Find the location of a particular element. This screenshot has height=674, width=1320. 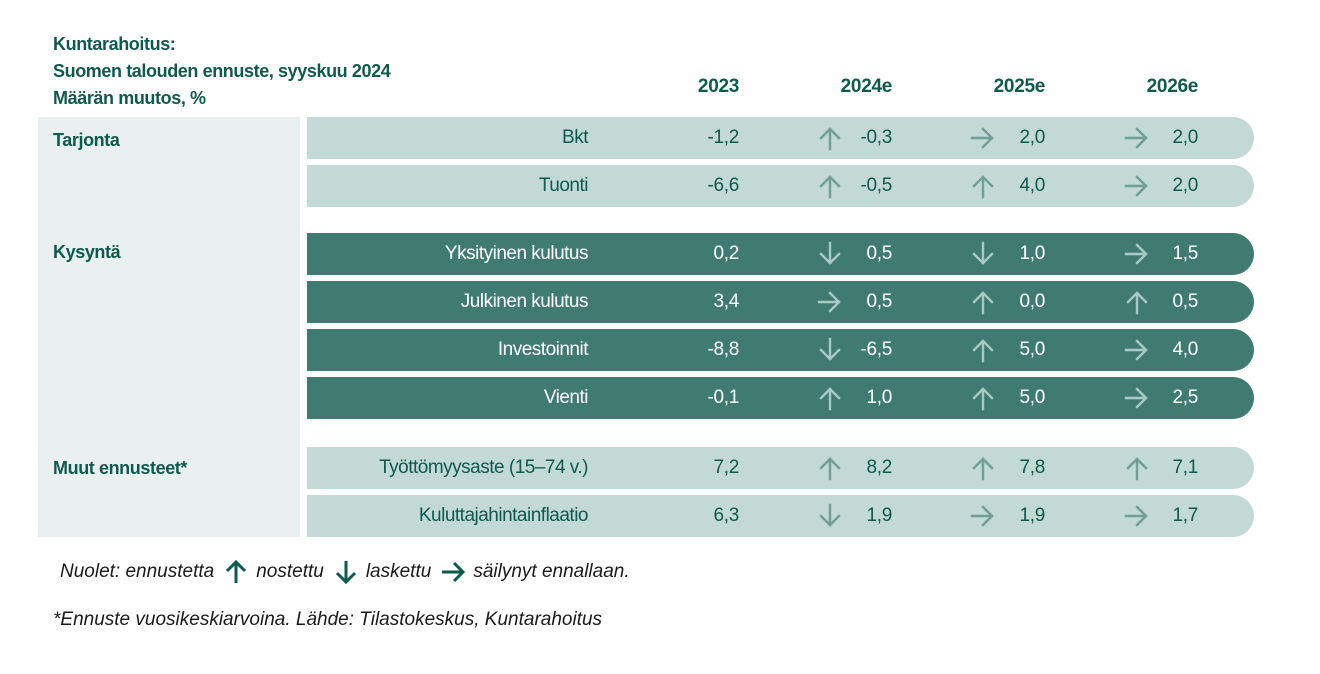

title-line-2: Suomen talouden ennuste, syyskuu 2024 is located at coordinates (222, 71).